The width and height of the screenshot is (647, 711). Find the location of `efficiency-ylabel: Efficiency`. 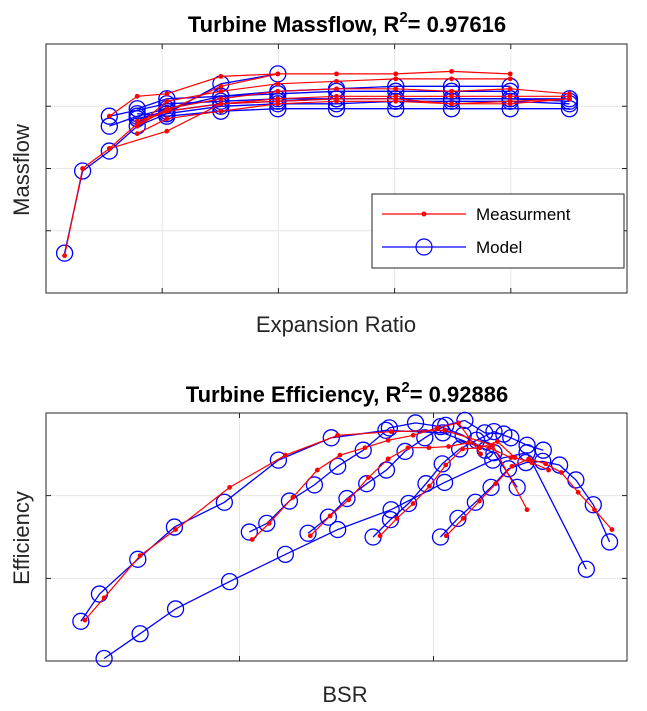

efficiency-ylabel: Efficiency is located at coordinates (21, 538).